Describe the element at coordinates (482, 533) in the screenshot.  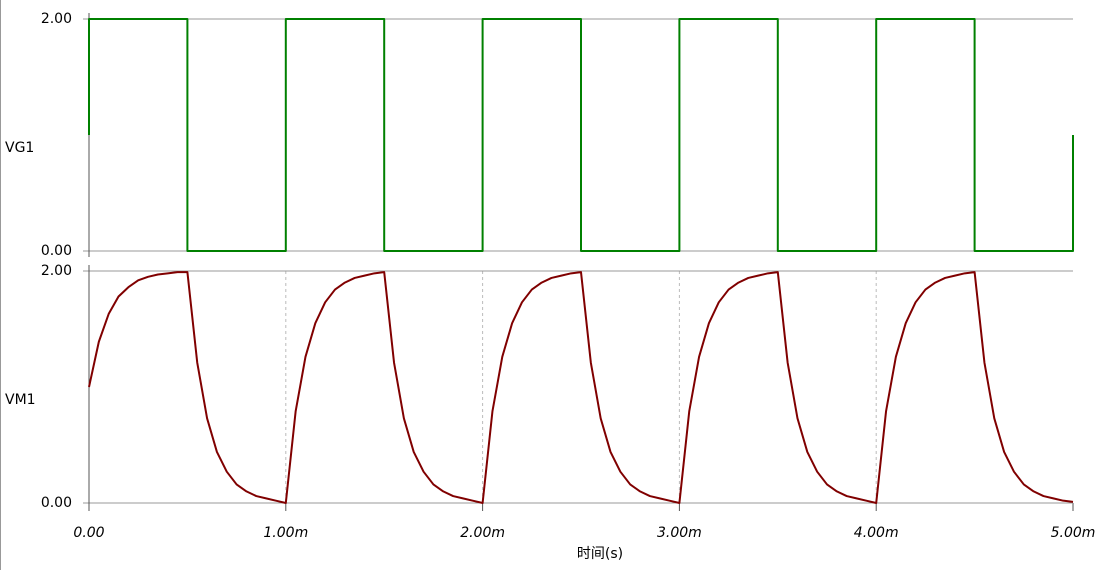
I see `x-tick-label: 2.00m` at that location.